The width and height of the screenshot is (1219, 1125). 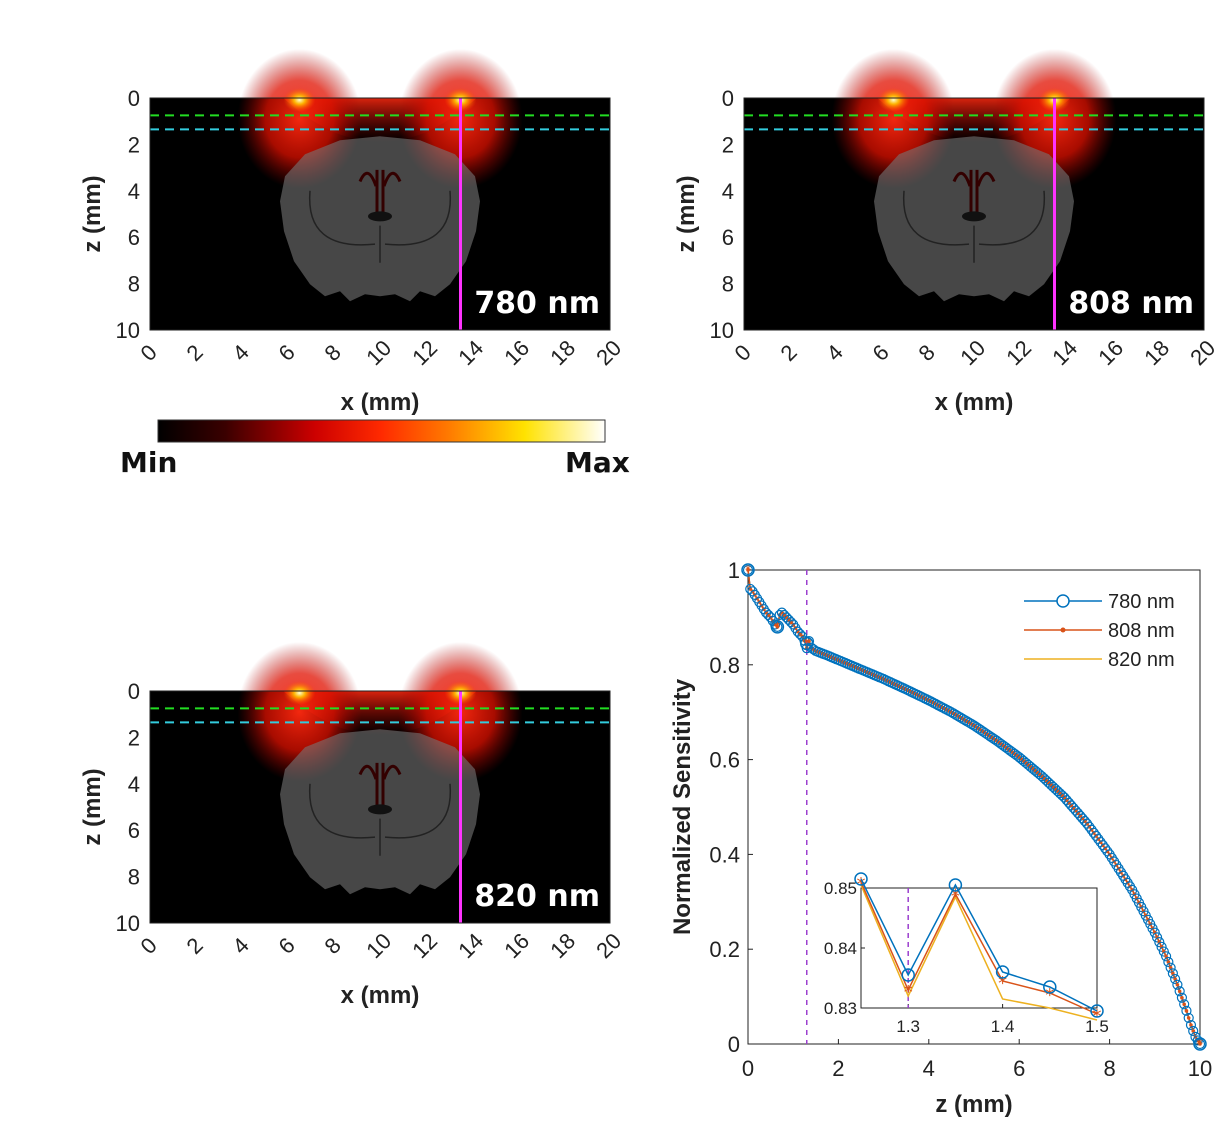 I want to click on wavelength-label: 820 nm, so click(x=537, y=896).